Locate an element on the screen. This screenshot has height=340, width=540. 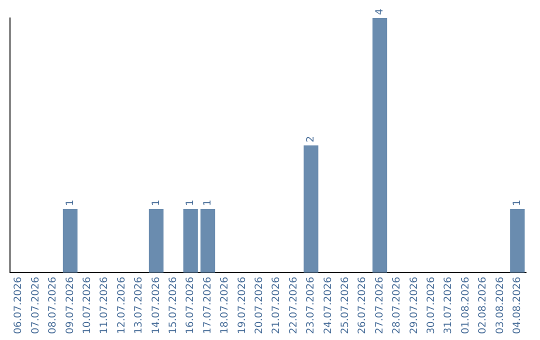
x-tick-label: 12.07.2026 is located at coordinates (122, 305).